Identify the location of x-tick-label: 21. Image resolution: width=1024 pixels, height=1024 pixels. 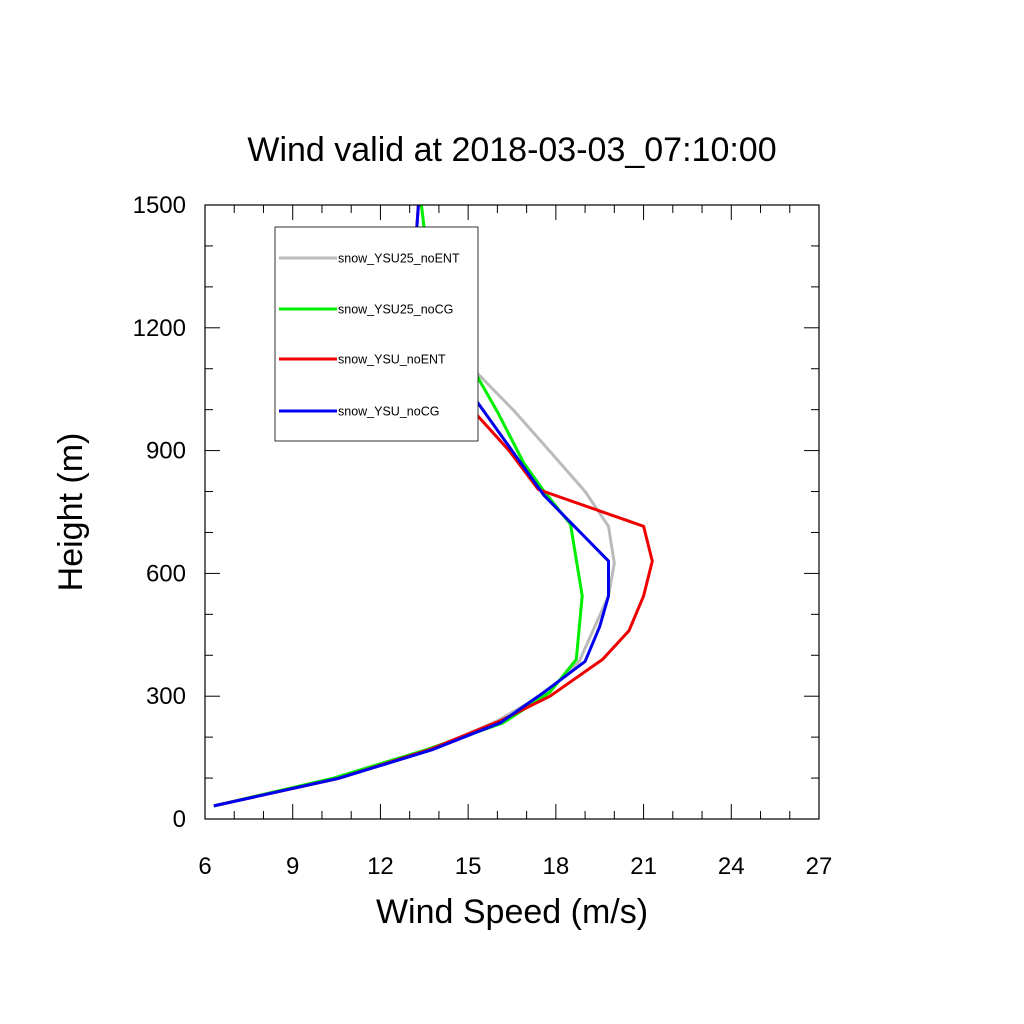
(643, 866).